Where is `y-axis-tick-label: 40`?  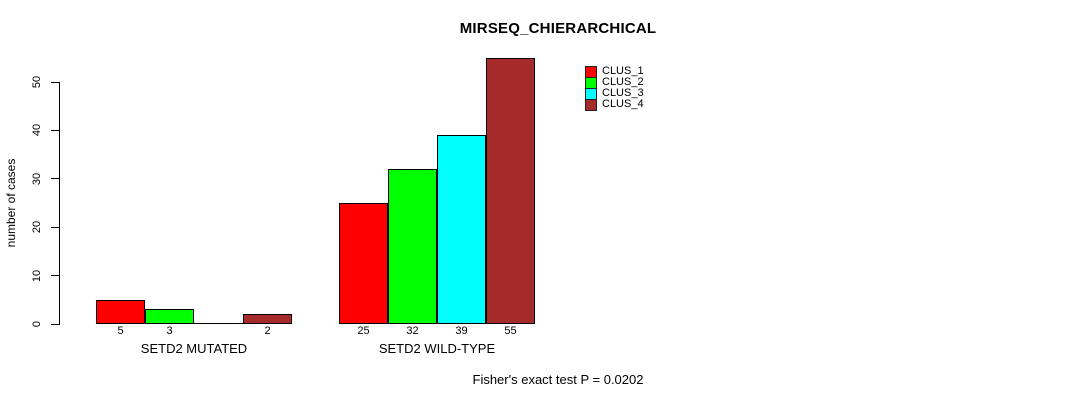
y-axis-tick-label: 40 is located at coordinates (37, 130).